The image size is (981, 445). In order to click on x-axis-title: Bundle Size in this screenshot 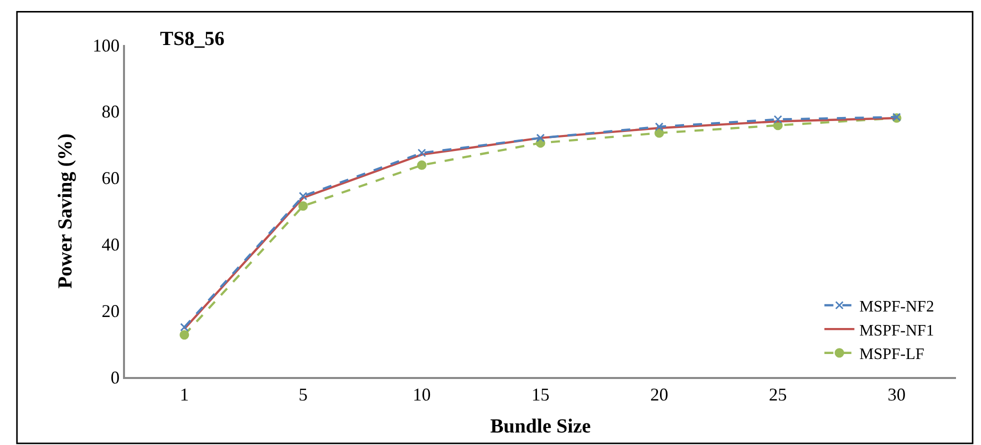, I will do `click(540, 426)`.